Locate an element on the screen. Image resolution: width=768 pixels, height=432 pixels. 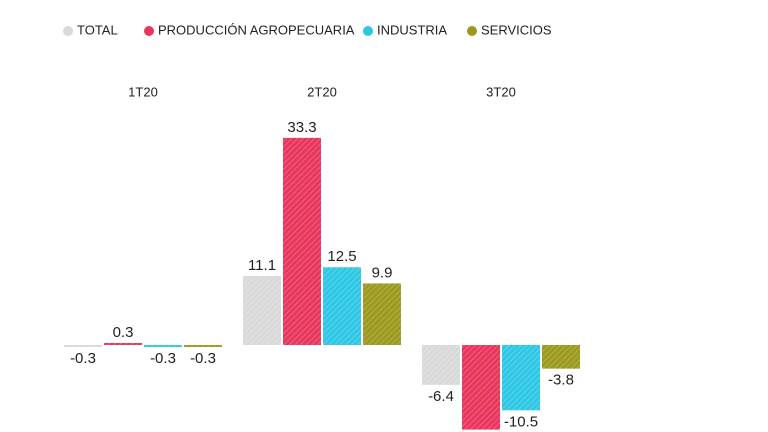
value-label: 11.1 is located at coordinates (262, 265).